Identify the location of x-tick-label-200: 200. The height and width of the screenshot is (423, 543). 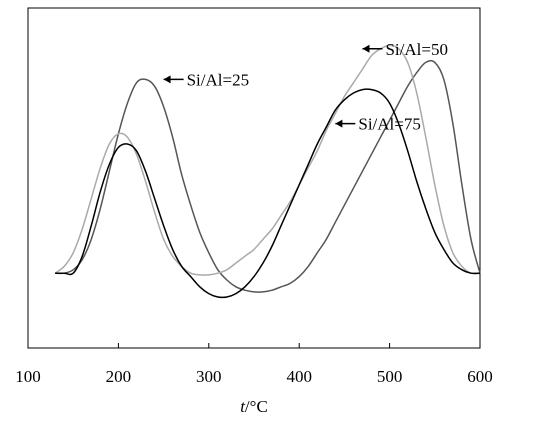
(119, 376).